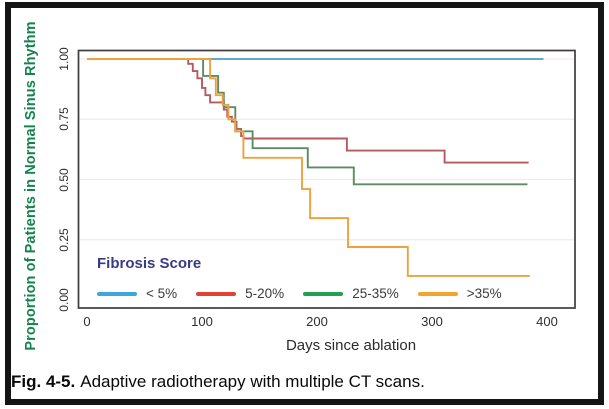 Image resolution: width=609 pixels, height=409 pixels. What do you see at coordinates (432, 321) in the screenshot?
I see `x-tick-label: 300` at bounding box center [432, 321].